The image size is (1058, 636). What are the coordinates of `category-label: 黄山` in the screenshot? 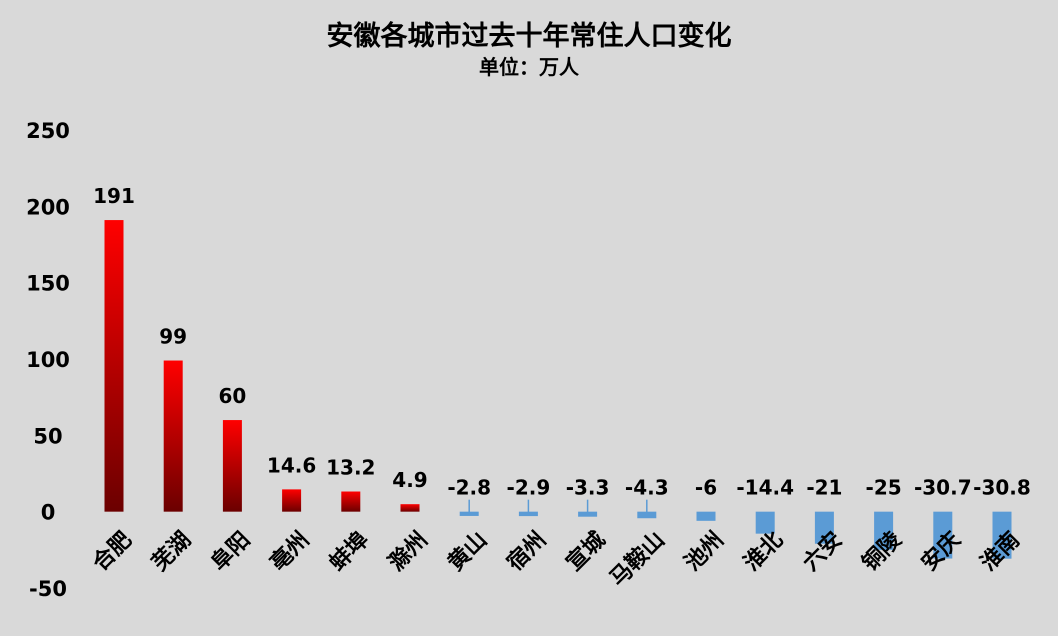 It's located at (467, 551).